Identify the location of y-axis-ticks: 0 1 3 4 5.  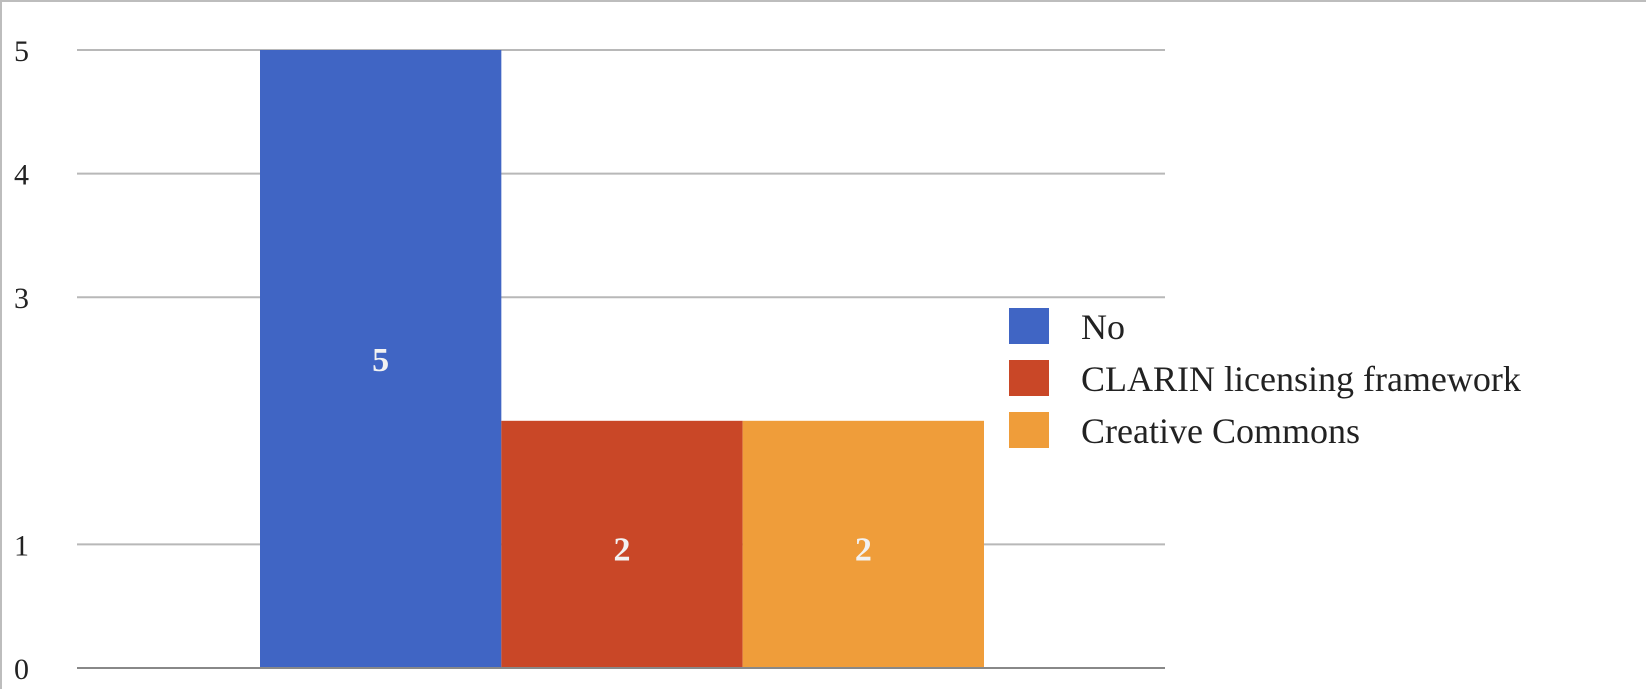
(21, 360).